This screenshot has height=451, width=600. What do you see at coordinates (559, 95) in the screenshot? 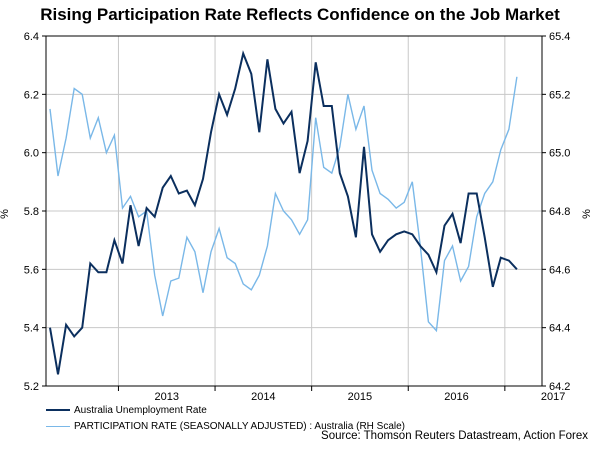
I see `right-axis-tick-label: 65.2` at bounding box center [559, 95].